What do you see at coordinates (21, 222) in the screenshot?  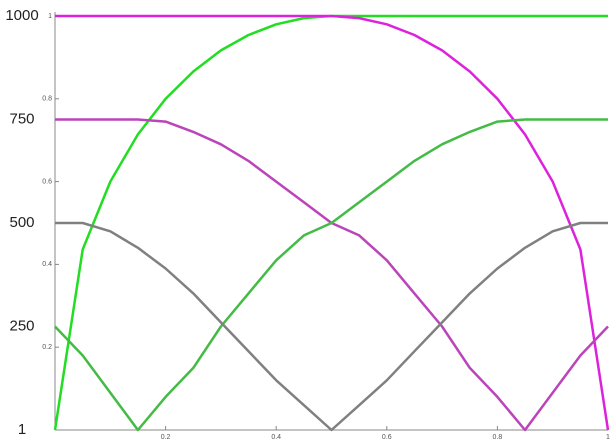 I see `outer-y-tick-label: 500` at bounding box center [21, 222].